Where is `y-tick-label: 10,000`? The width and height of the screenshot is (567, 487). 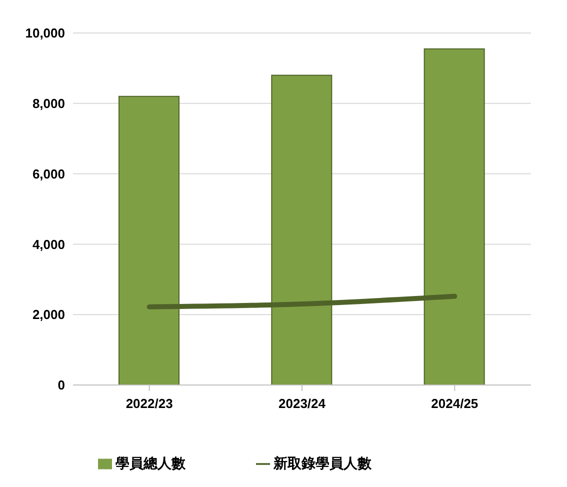
y-tick-label: 10,000 is located at coordinates (45, 33).